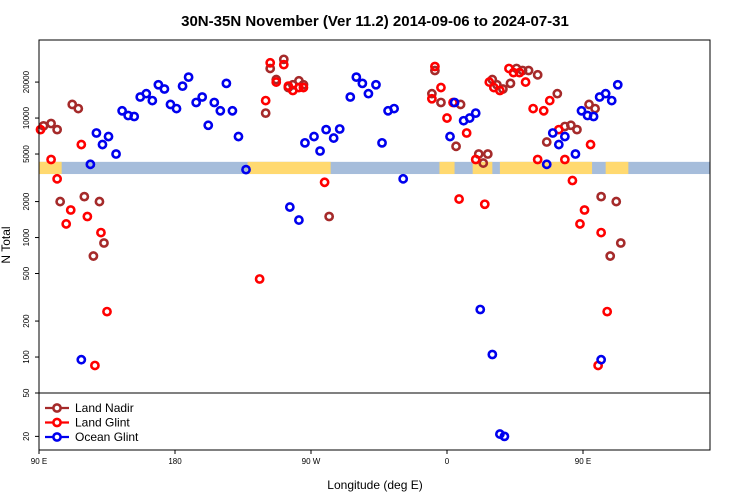 Image resolution: width=750 pixels, height=500 pixels. I want to click on y-tick-label: 100, so click(26, 357).